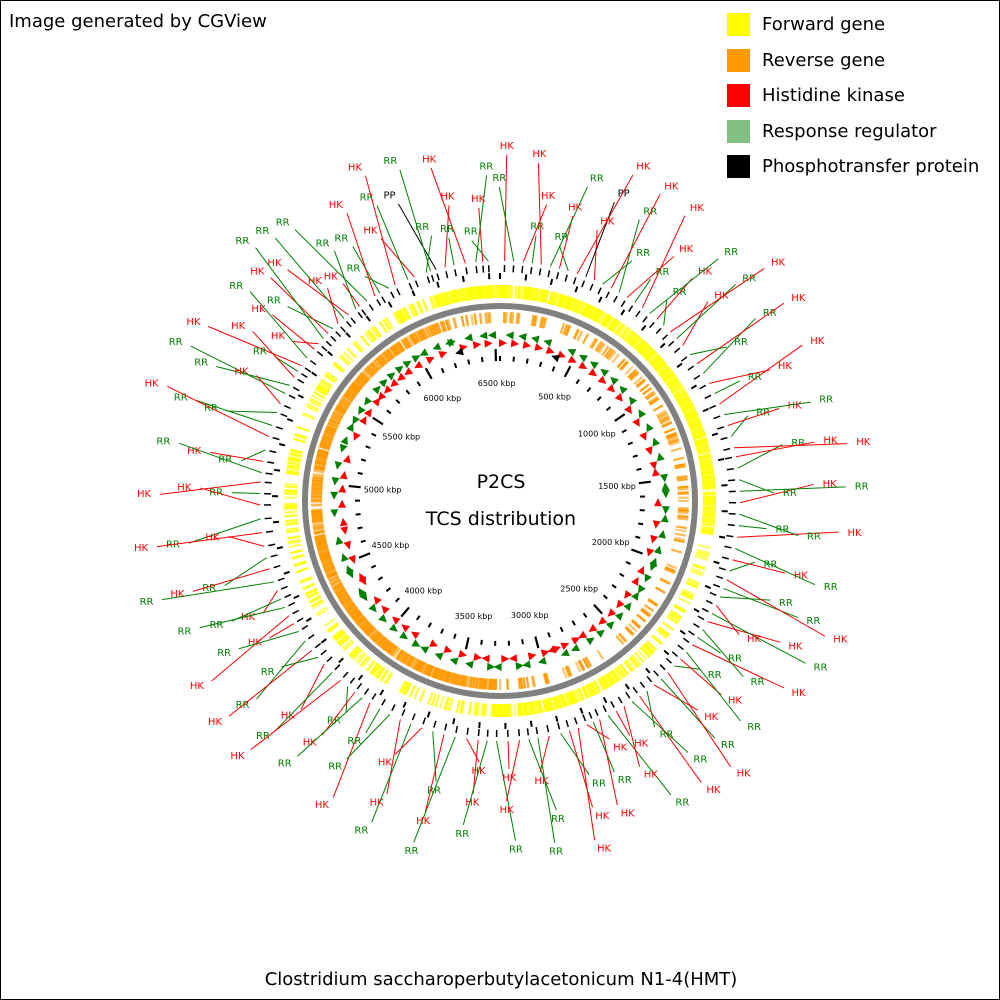 This screenshot has width=1000, height=1000. Describe the element at coordinates (824, 25) in the screenshot. I see `legend-label-forward-gene: Forward gene` at that location.